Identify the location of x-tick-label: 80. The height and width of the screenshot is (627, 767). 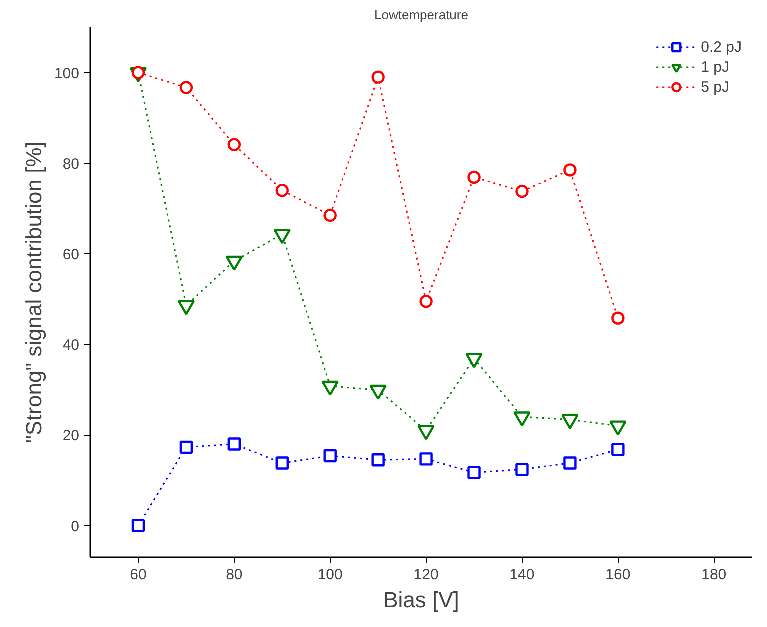
(234, 575).